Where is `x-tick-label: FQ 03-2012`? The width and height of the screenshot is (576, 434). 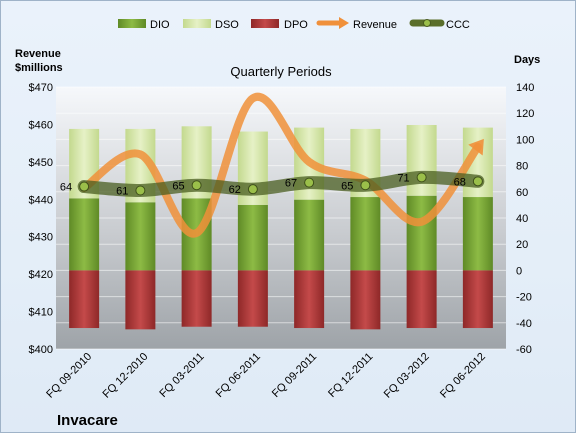 x-tick-label: FQ 03-2012 is located at coordinates (407, 376).